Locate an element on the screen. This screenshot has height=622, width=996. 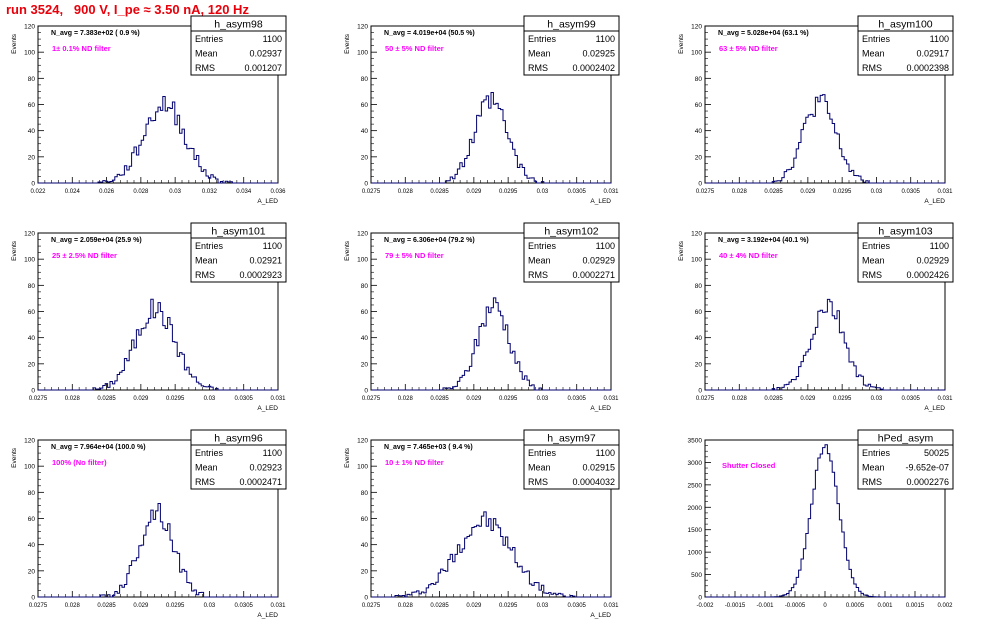
x-tick-label: 0.0285 is located at coordinates (439, 399).